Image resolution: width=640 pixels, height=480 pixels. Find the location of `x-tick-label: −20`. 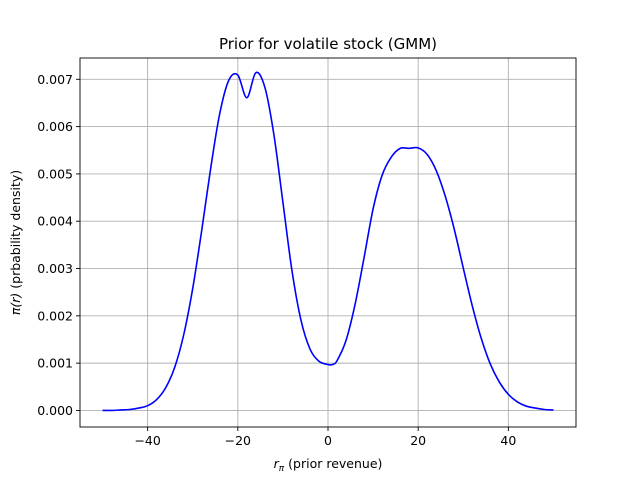

x-tick-label: −20 is located at coordinates (238, 440).